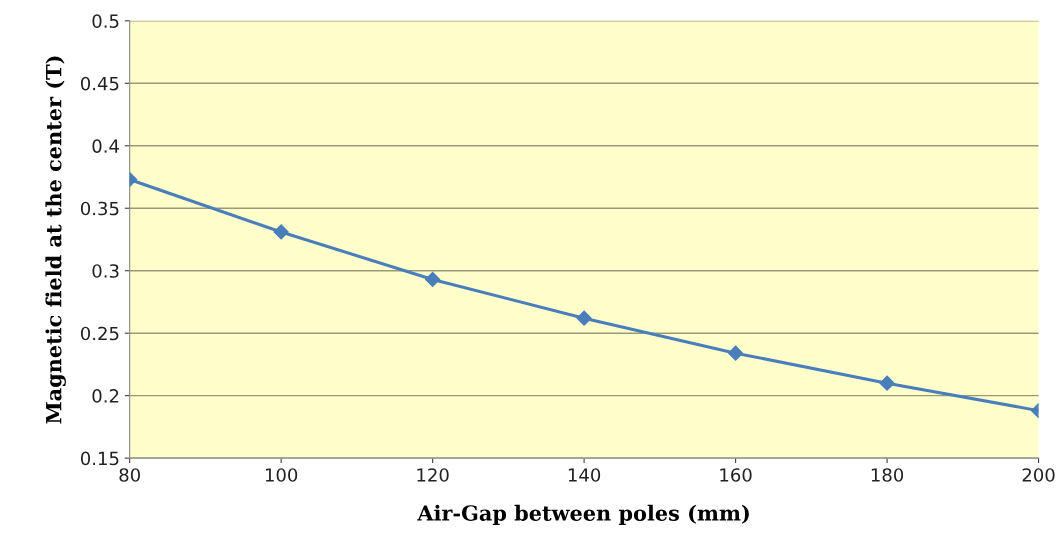  I want to click on x-tick-label: 200, so click(1038, 475).